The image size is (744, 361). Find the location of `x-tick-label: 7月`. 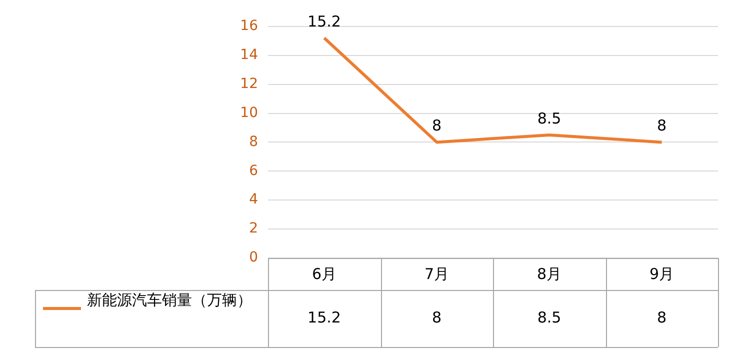

x-tick-label: 7月 is located at coordinates (437, 273).